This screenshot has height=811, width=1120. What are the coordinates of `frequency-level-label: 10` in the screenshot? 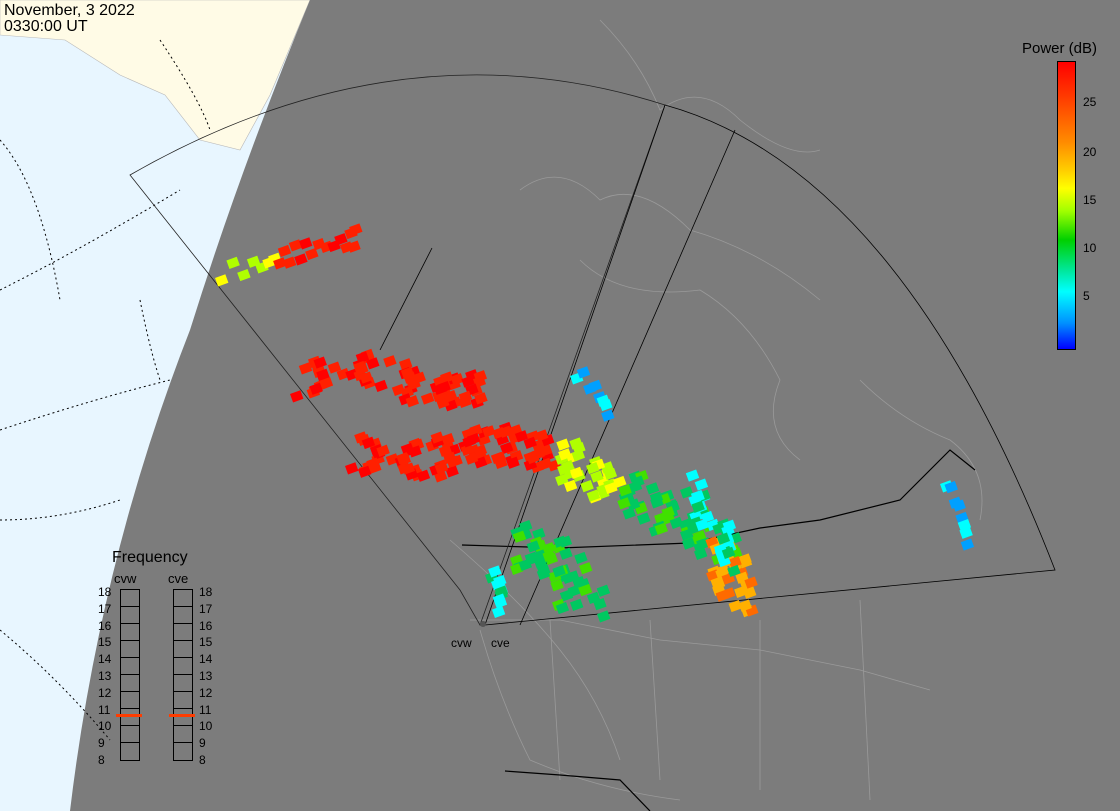 It's located at (105, 726).